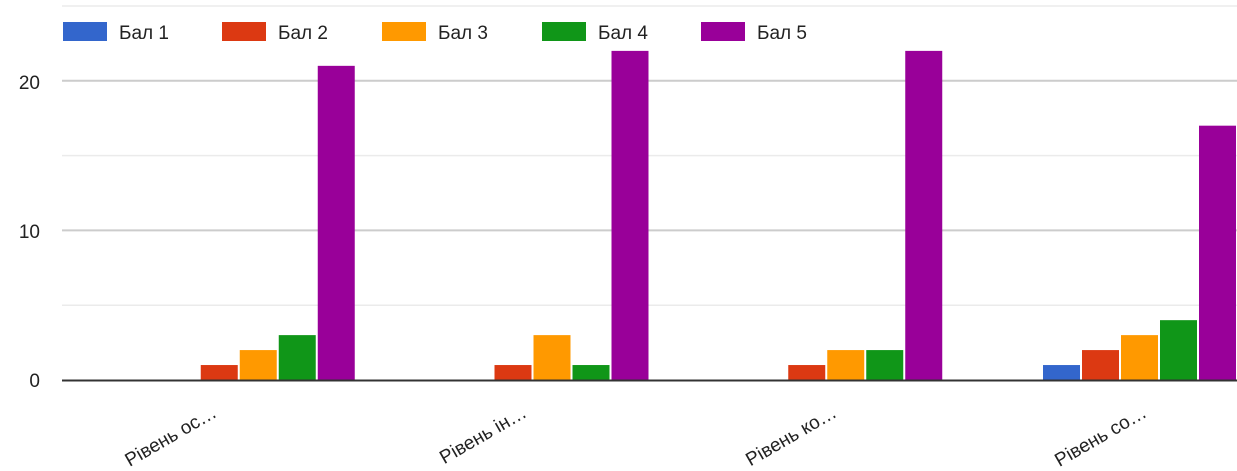 This screenshot has width=1237, height=471. What do you see at coordinates (303, 33) in the screenshot?
I see `legend-label-bal-2: Бал 2` at bounding box center [303, 33].